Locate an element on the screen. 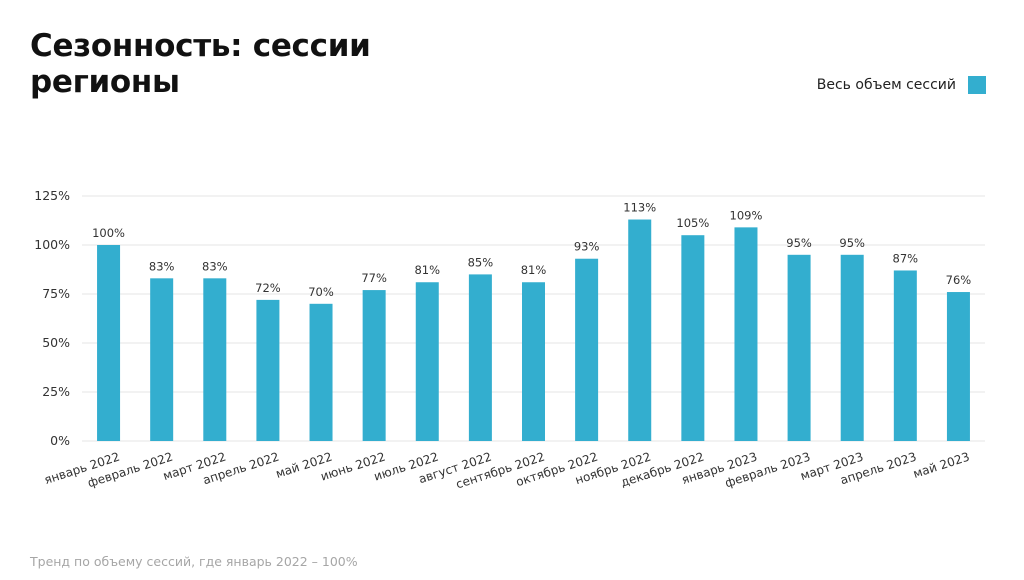  data-label: 70% is located at coordinates (321, 292).